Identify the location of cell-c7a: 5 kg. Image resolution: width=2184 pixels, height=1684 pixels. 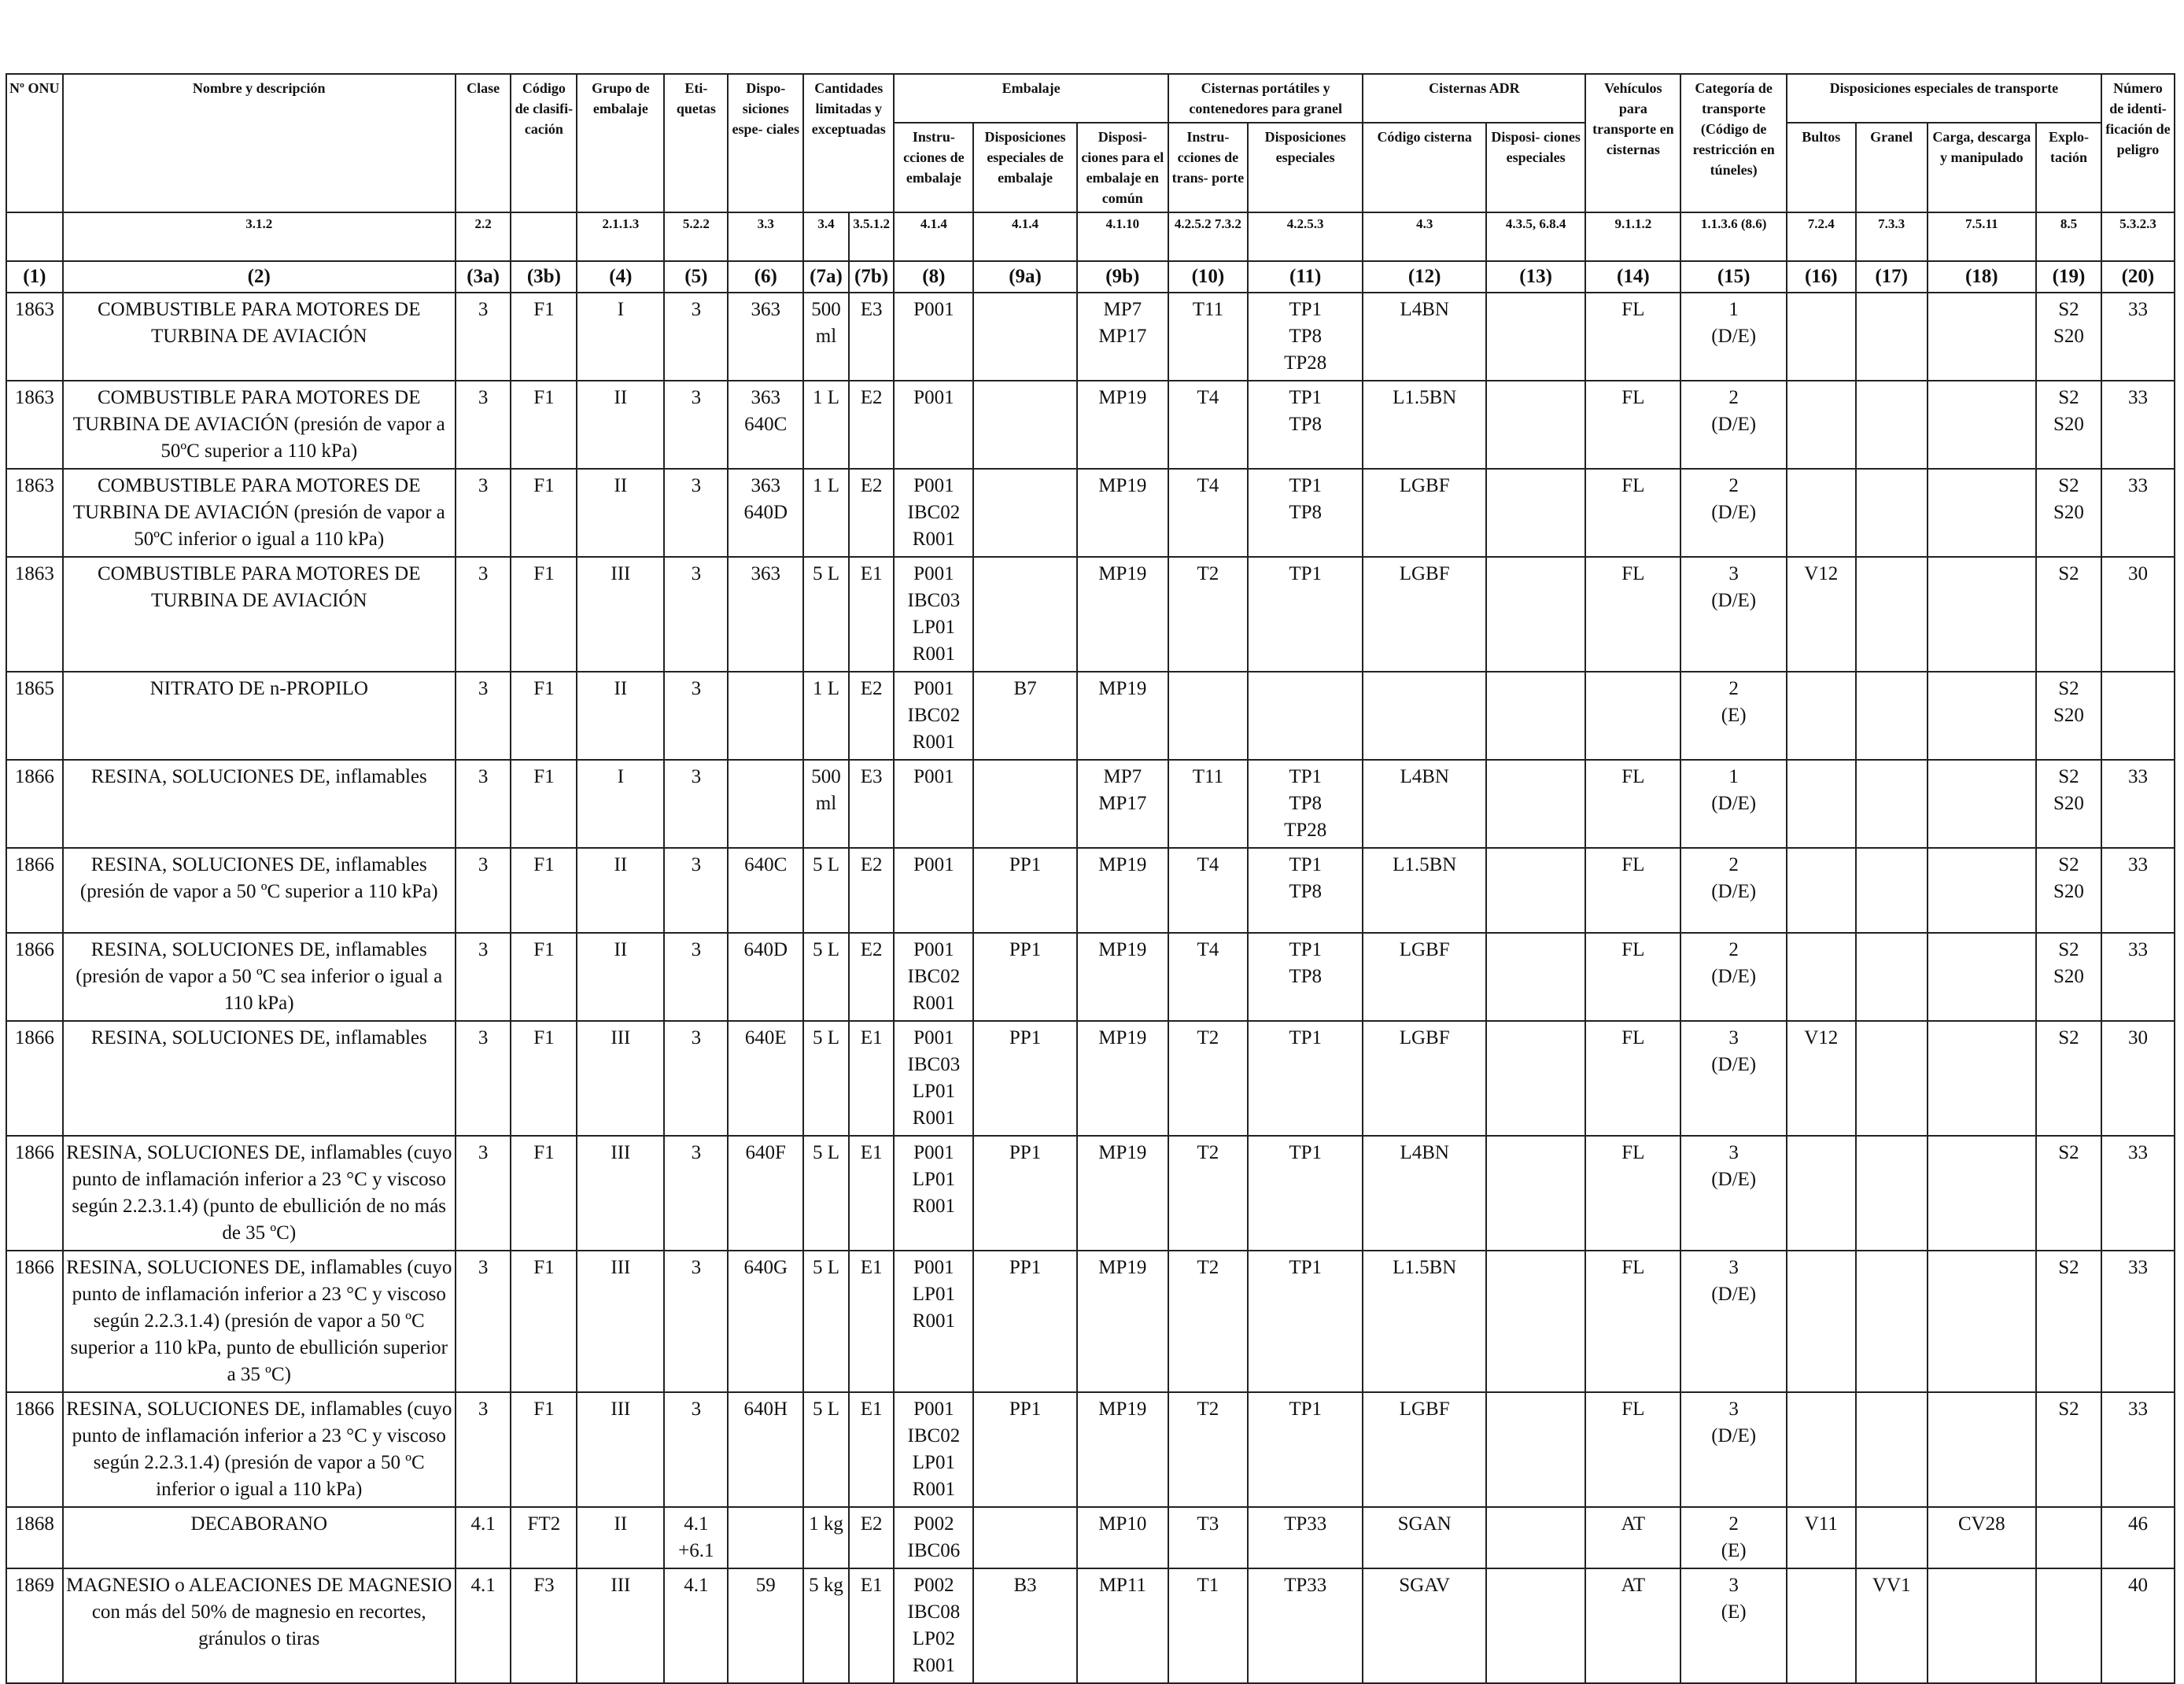
(826, 1626).